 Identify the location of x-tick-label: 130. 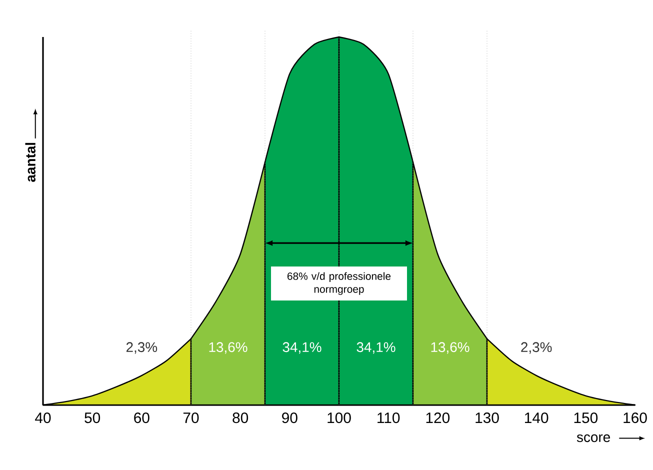
(487, 418).